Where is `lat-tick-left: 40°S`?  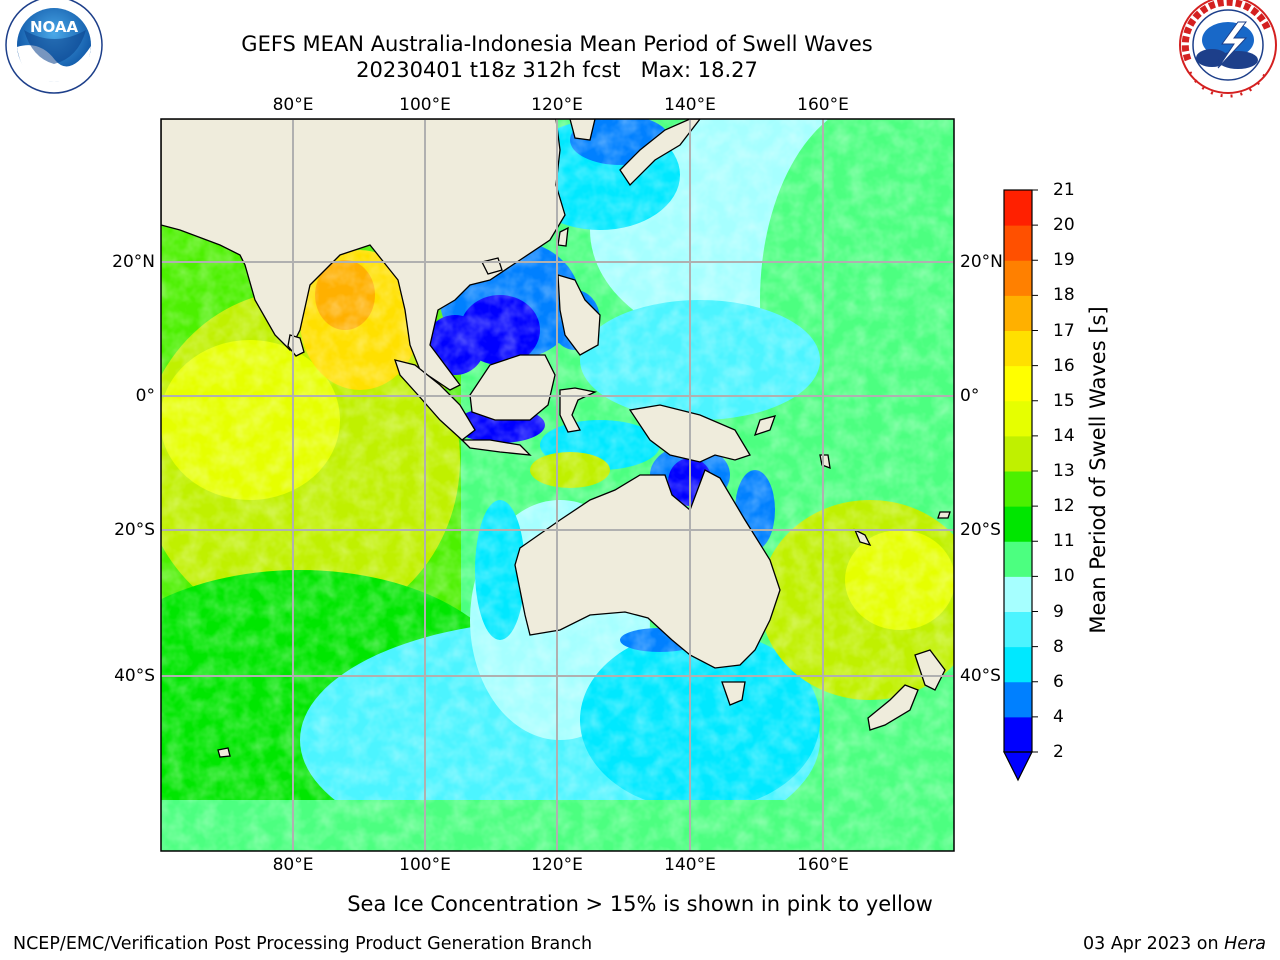
lat-tick-left: 40°S is located at coordinates (134, 676).